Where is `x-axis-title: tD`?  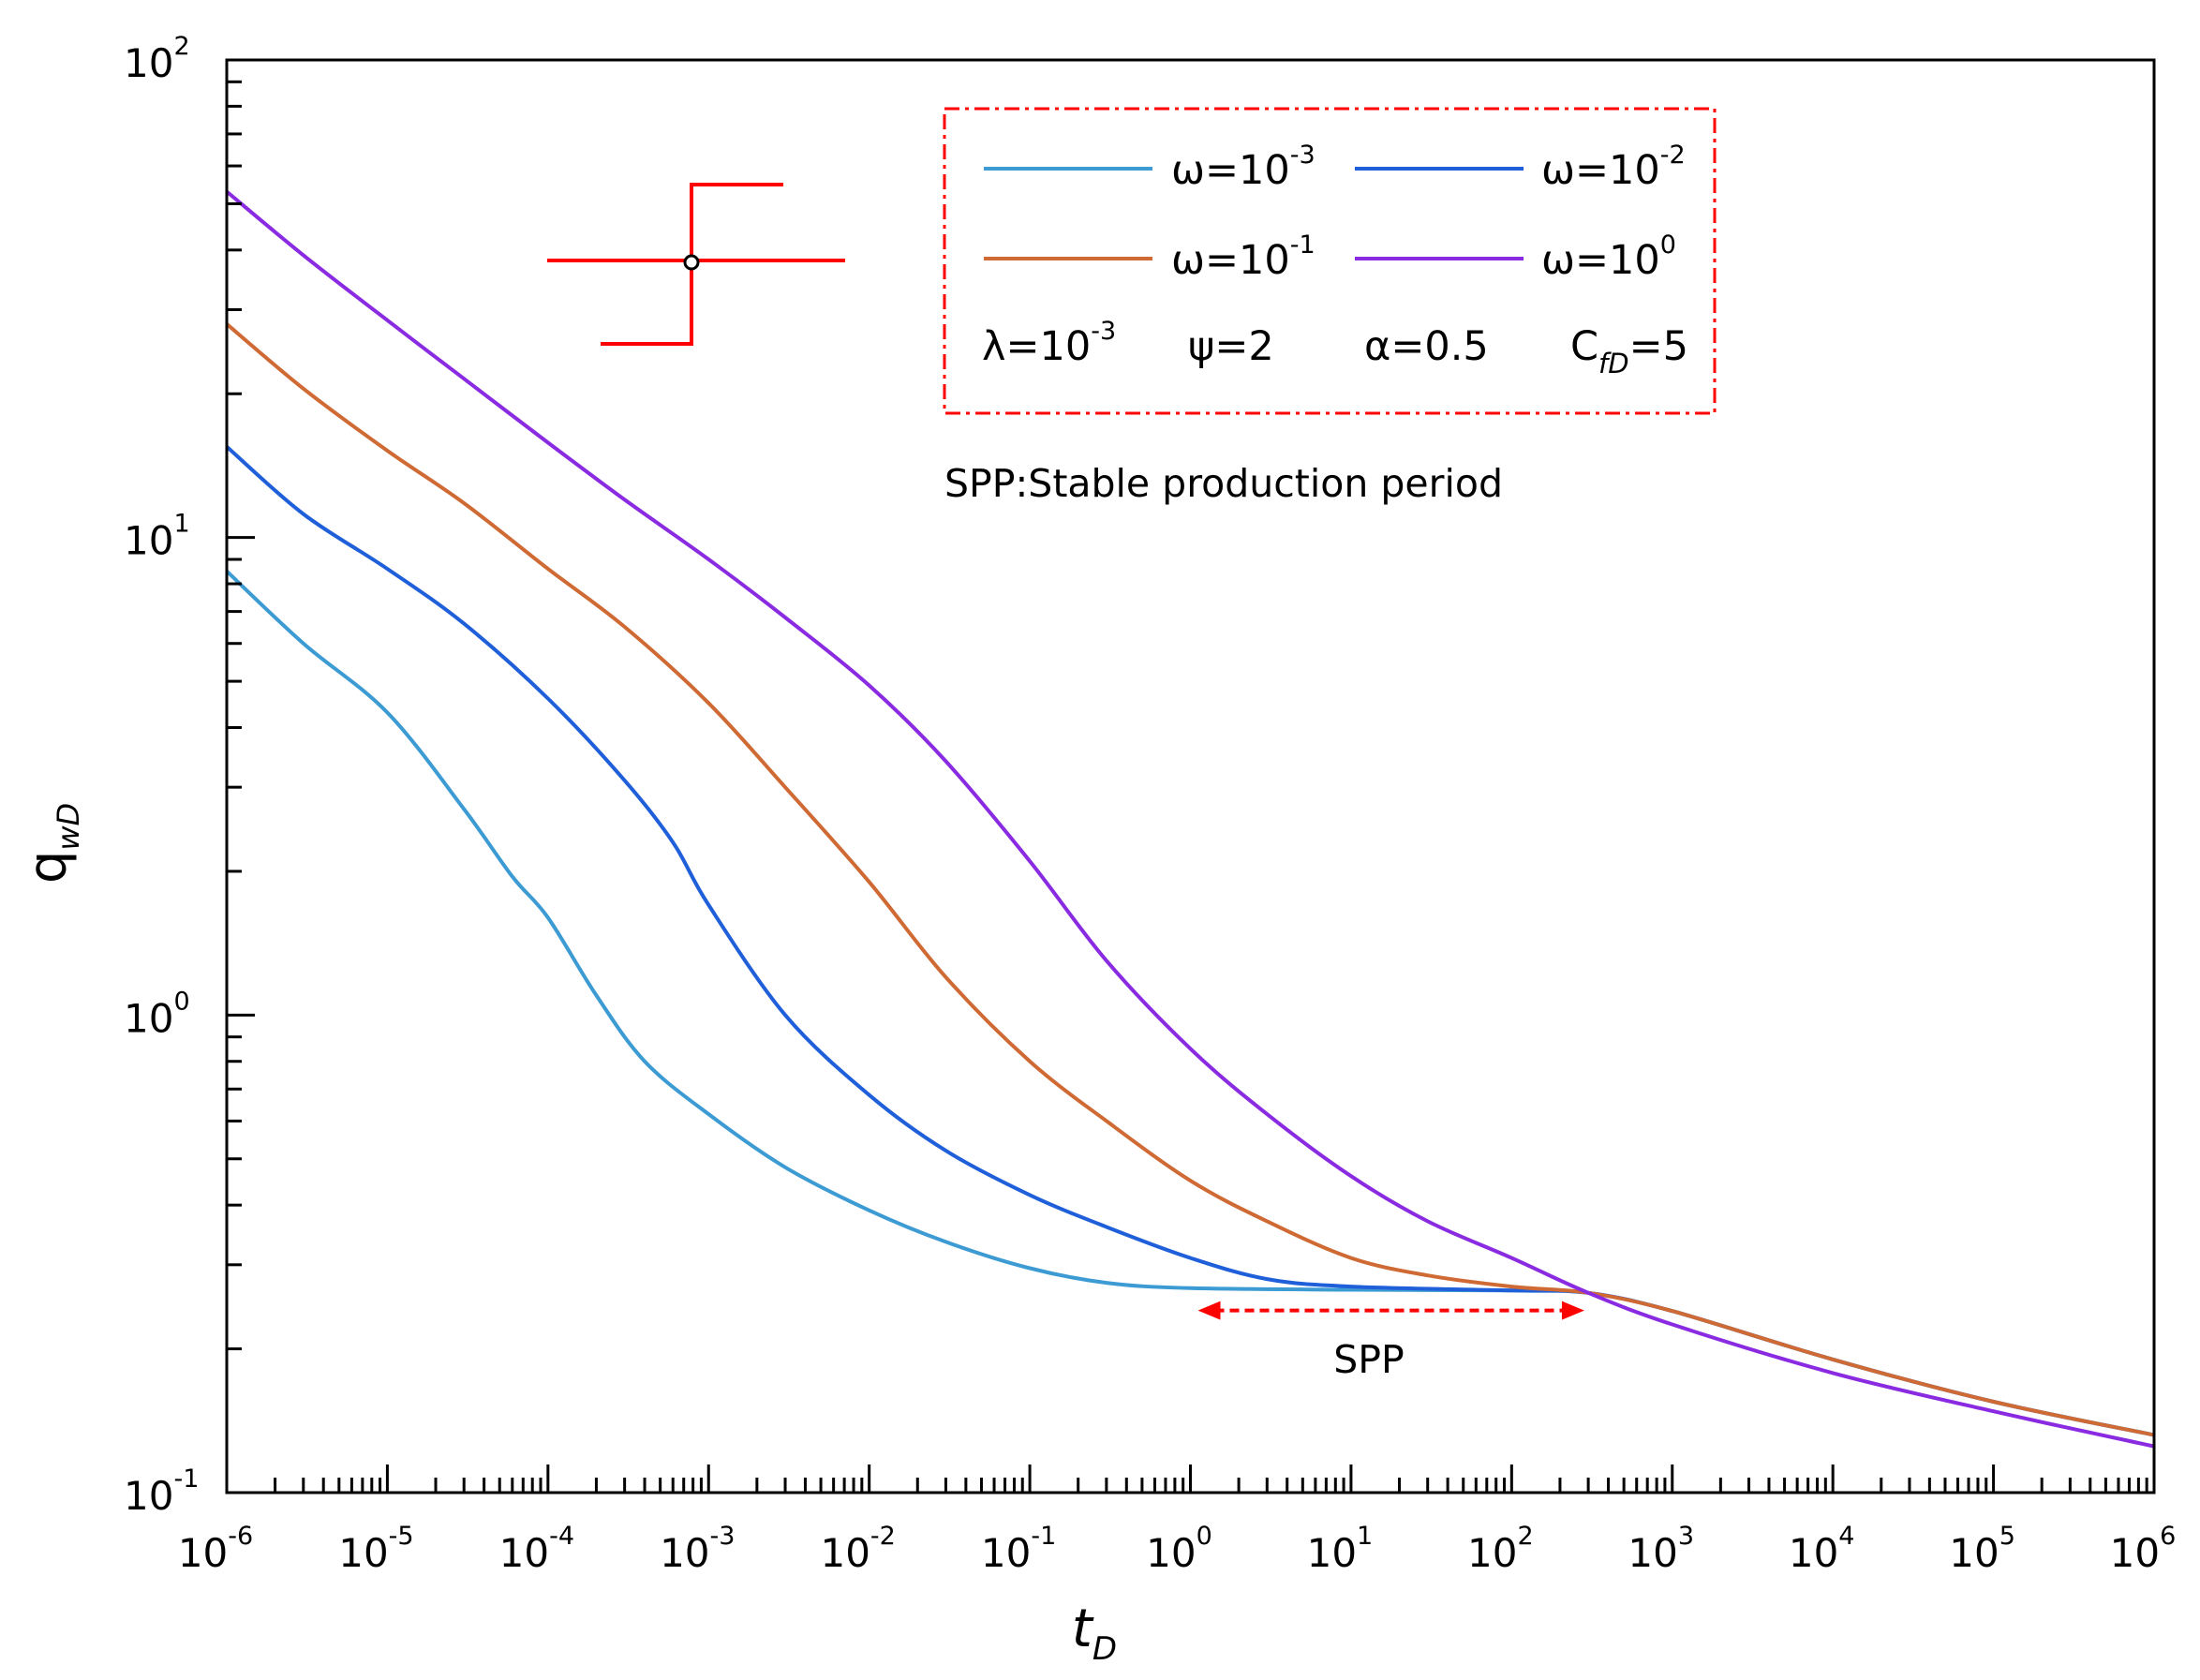 x-axis-title: tD is located at coordinates (1094, 1633).